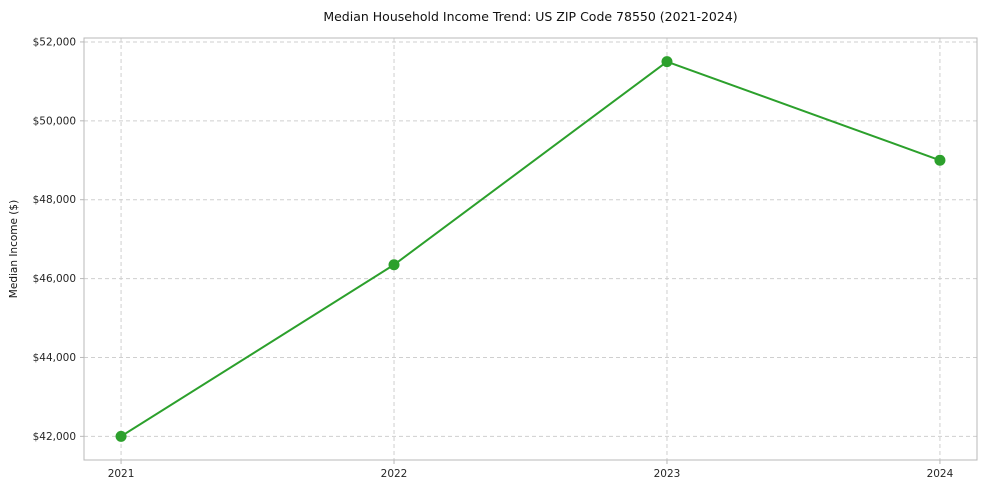 The width and height of the screenshot is (989, 490). I want to click on x-tick-label: 2024, so click(940, 474).